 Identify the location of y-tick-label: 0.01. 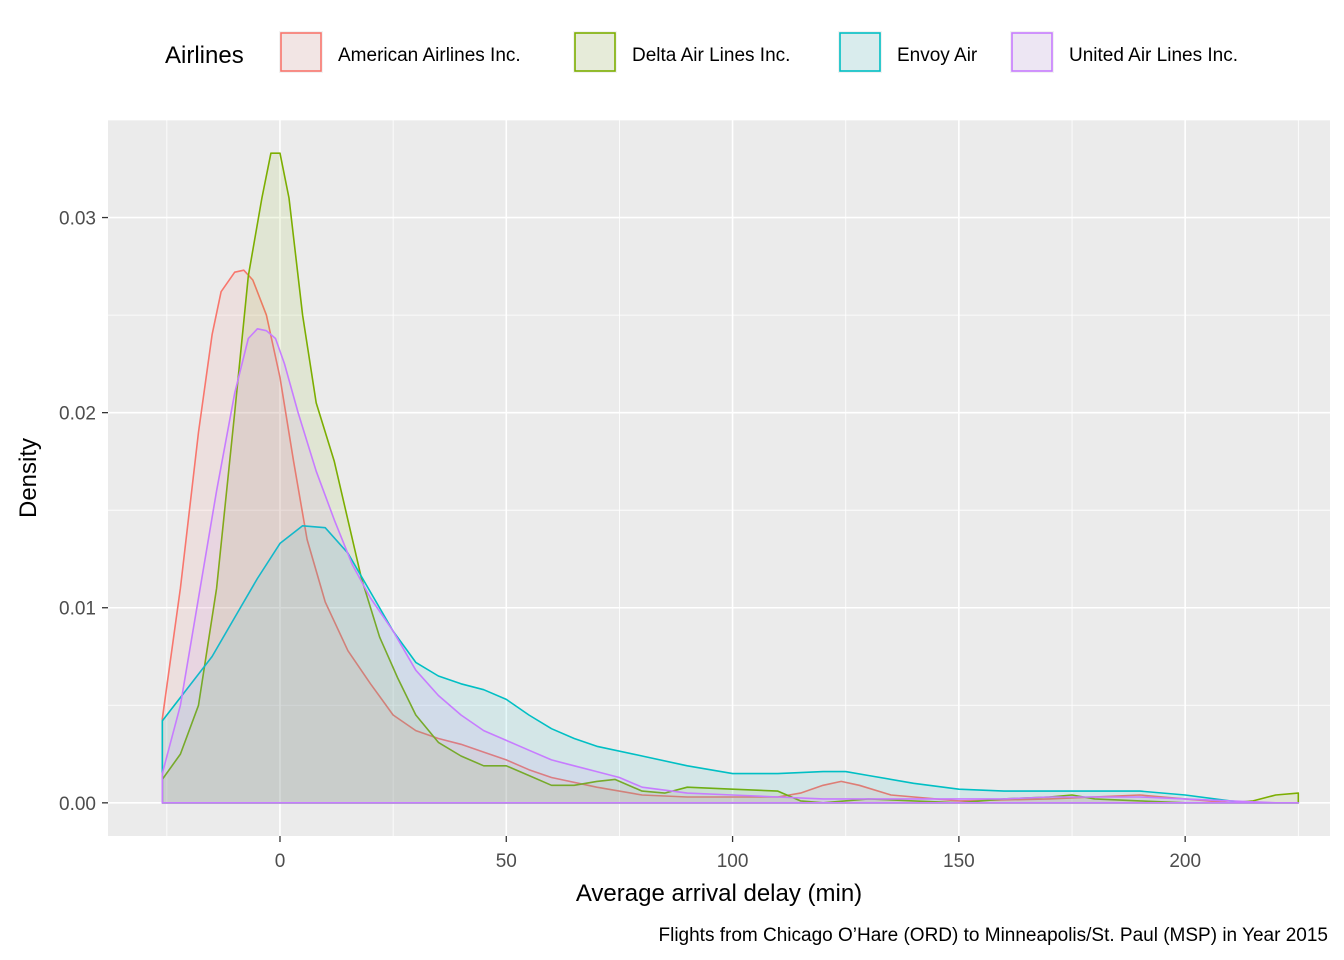
(77, 609).